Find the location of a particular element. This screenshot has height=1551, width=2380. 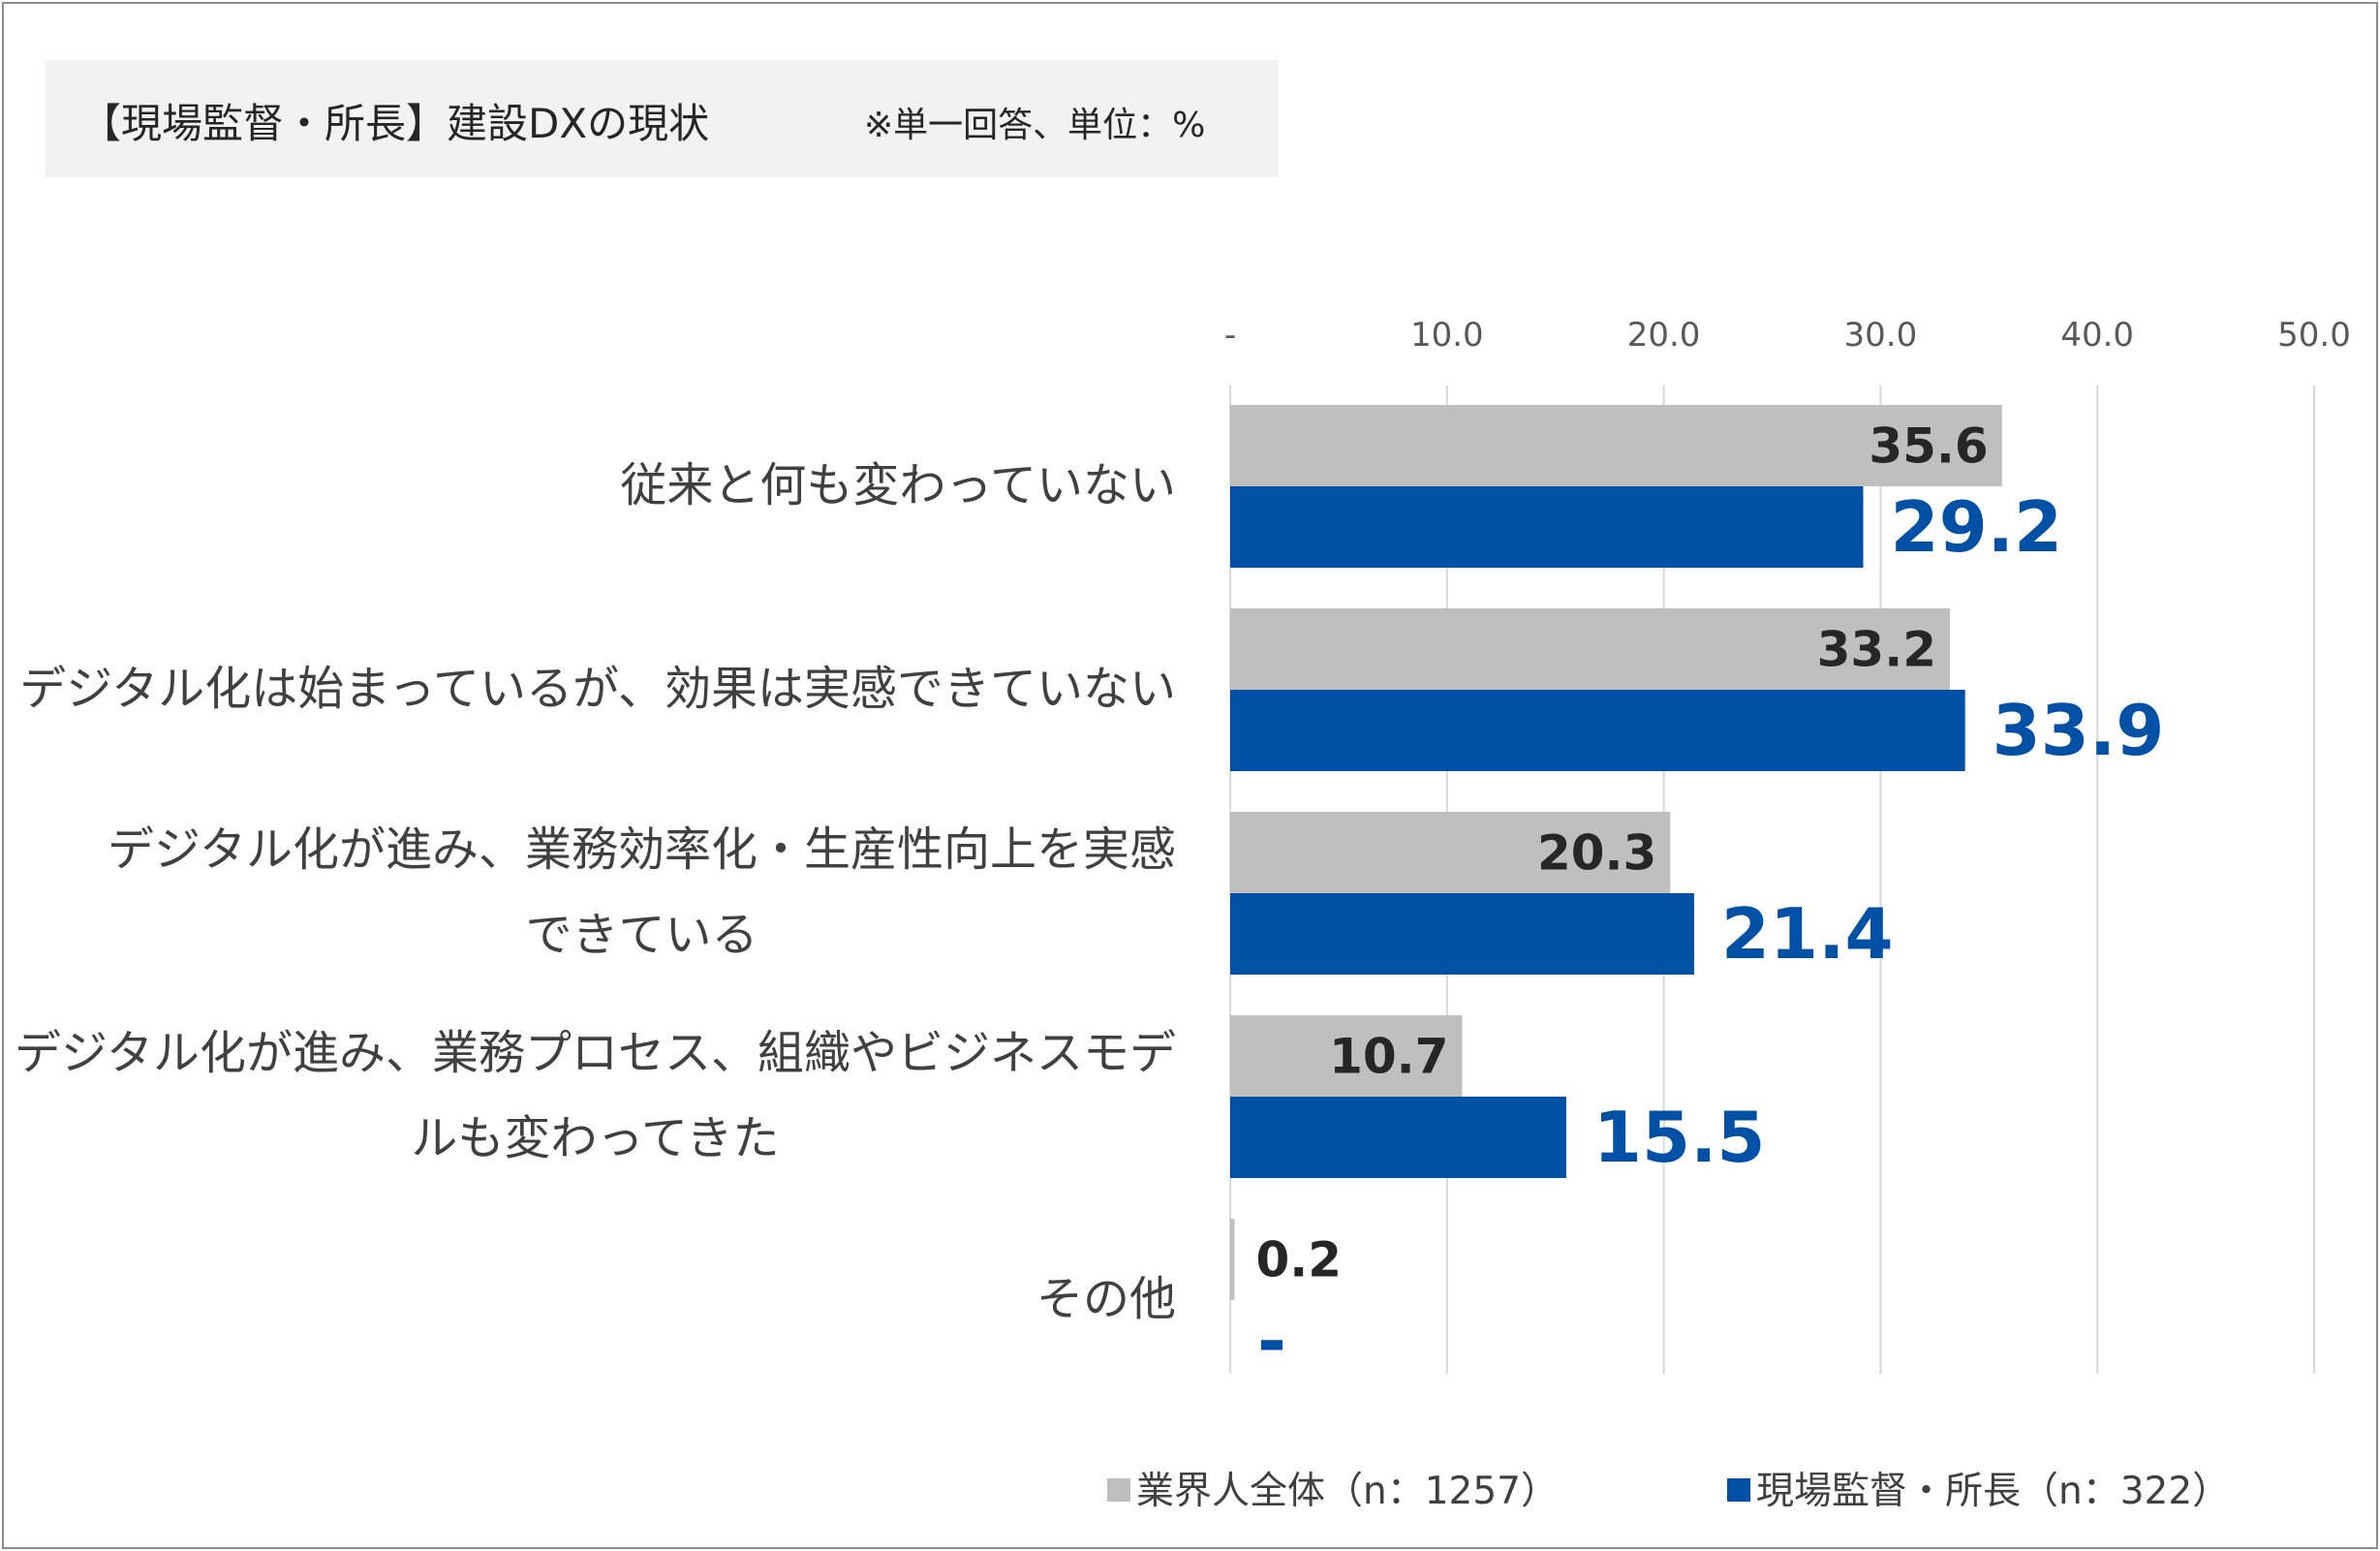

legend-label-series-0: 業界人全体（n：1257） is located at coordinates (1348, 1491).